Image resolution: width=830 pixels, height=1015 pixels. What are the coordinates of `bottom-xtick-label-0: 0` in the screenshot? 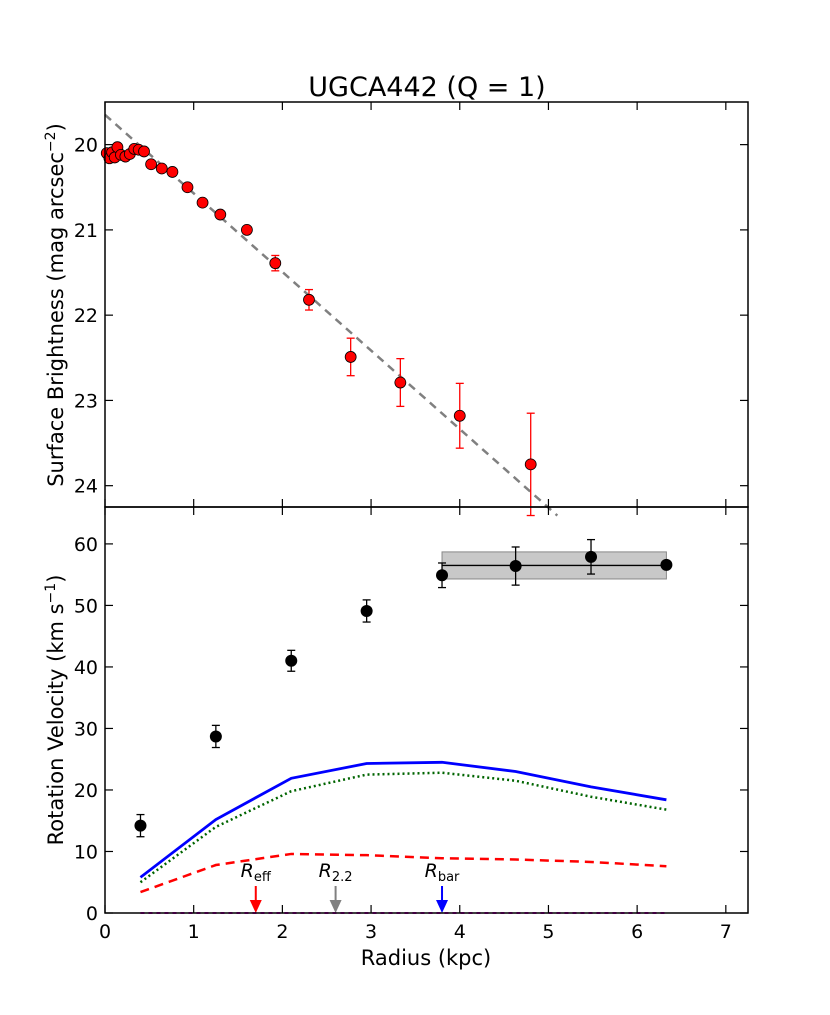 It's located at (105, 932).